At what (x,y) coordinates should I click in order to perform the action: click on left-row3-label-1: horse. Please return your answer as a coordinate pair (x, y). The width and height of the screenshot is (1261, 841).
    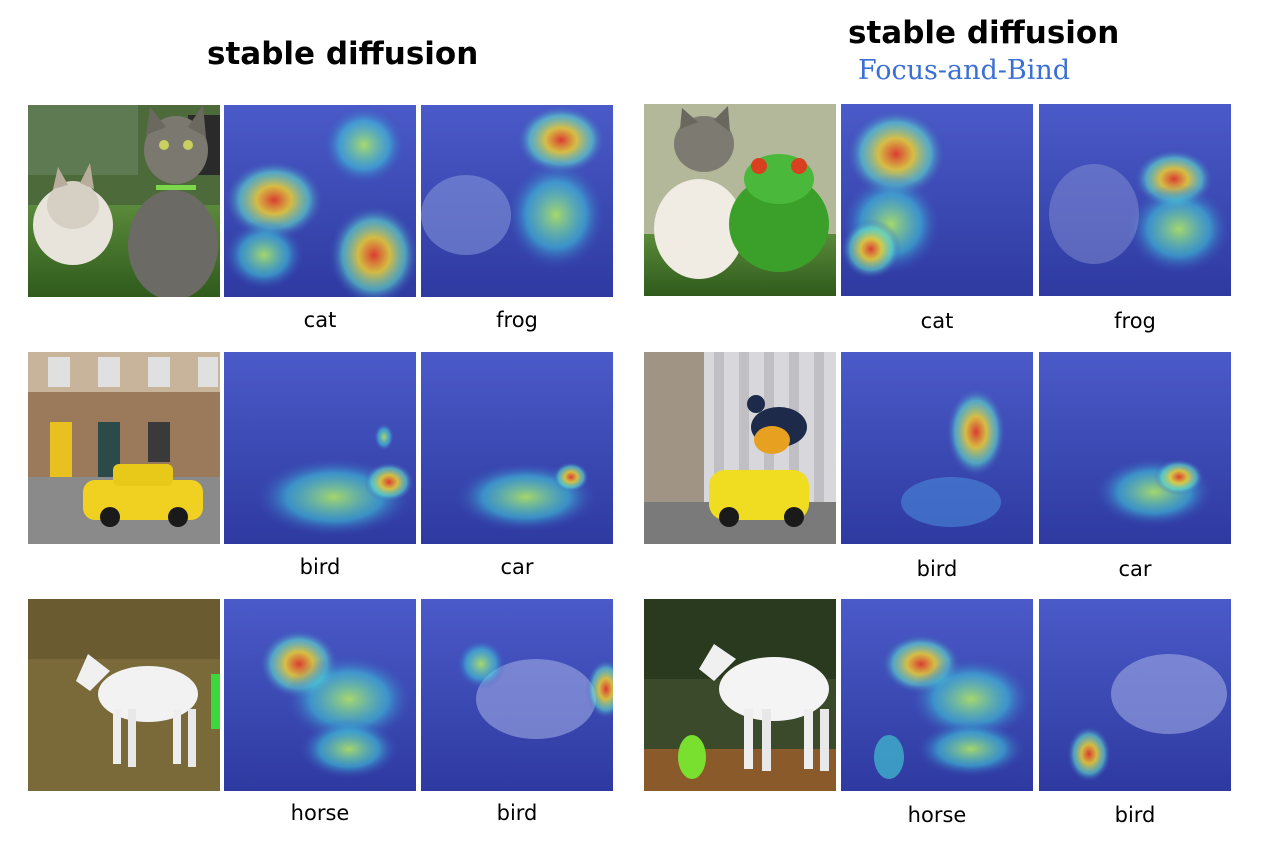
    Looking at the image, I should click on (320, 813).